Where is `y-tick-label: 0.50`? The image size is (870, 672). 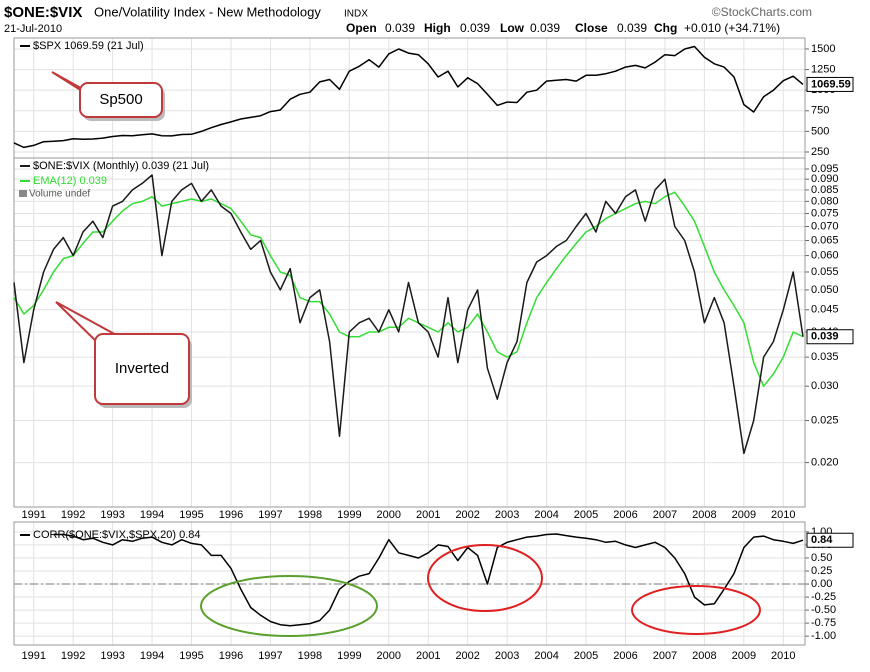 y-tick-label: 0.50 is located at coordinates (821, 558).